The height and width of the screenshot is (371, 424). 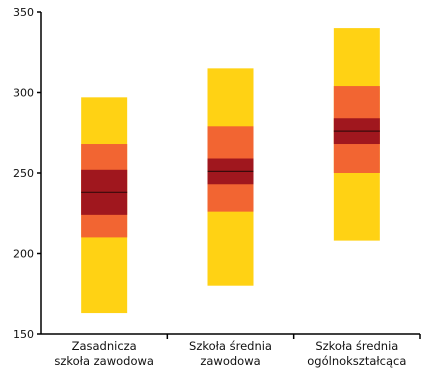 I want to click on y-tick-label: 350, so click(x=23, y=12).